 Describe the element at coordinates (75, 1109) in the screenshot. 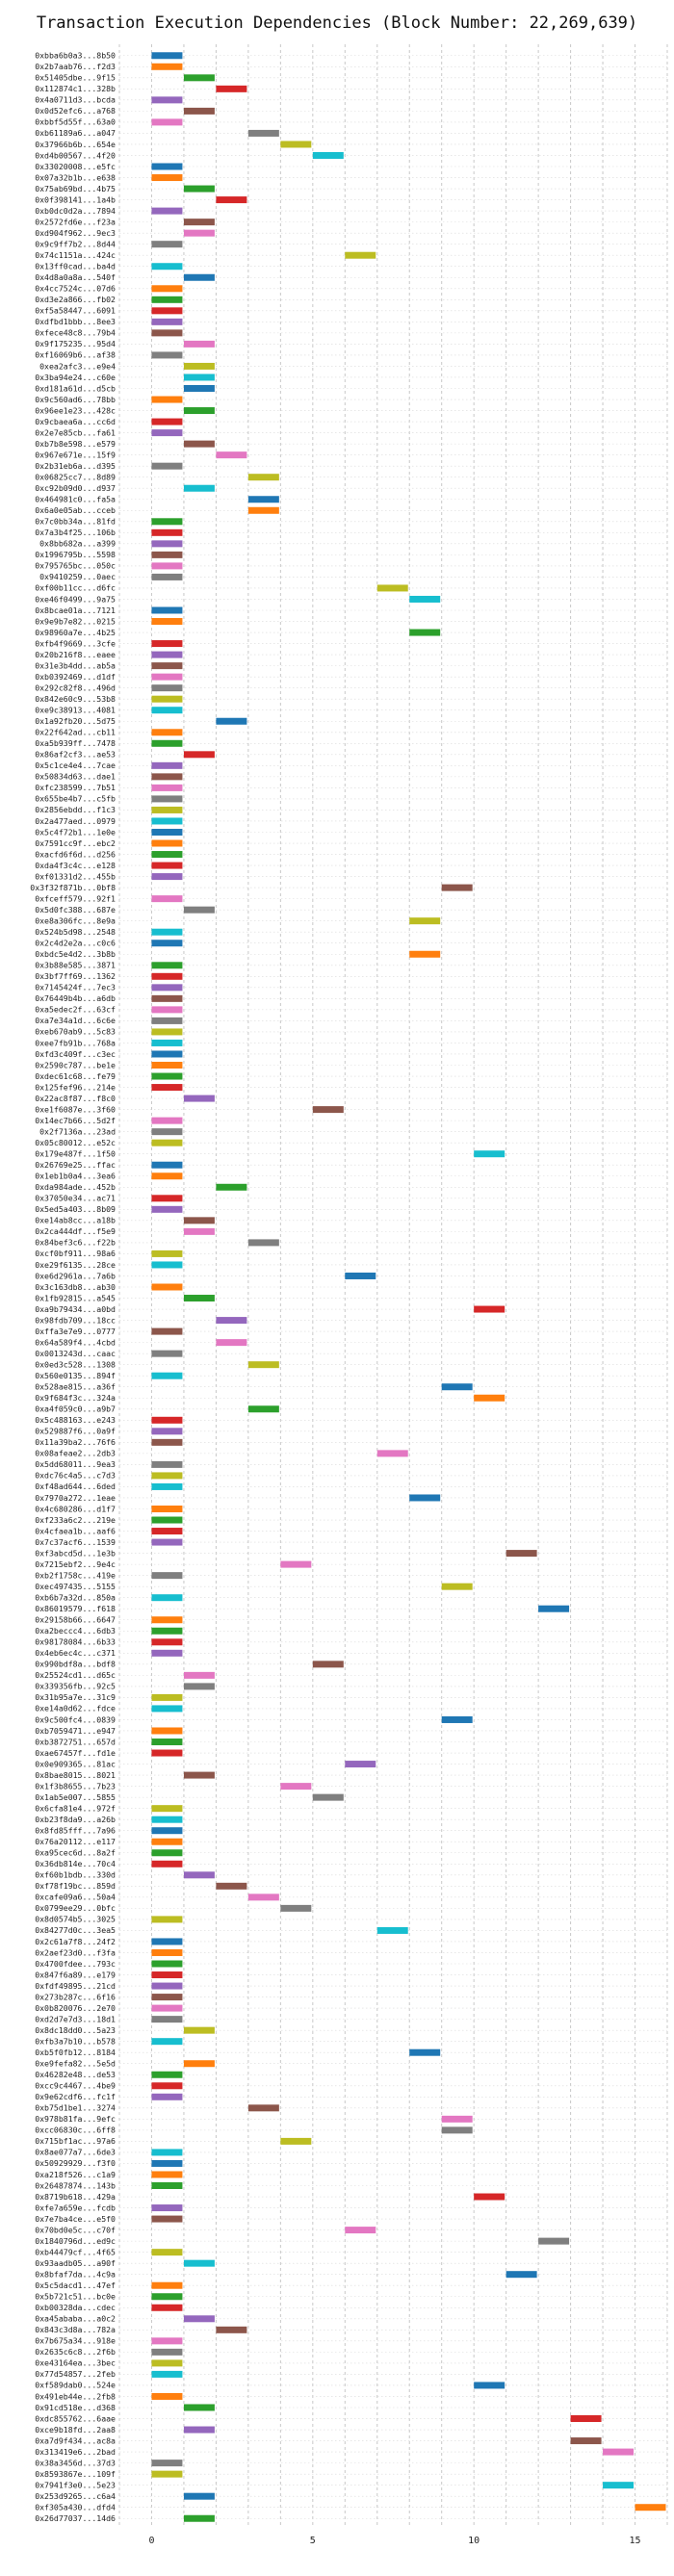

I see `task-label: 0xe1f6087e...3f60` at that location.